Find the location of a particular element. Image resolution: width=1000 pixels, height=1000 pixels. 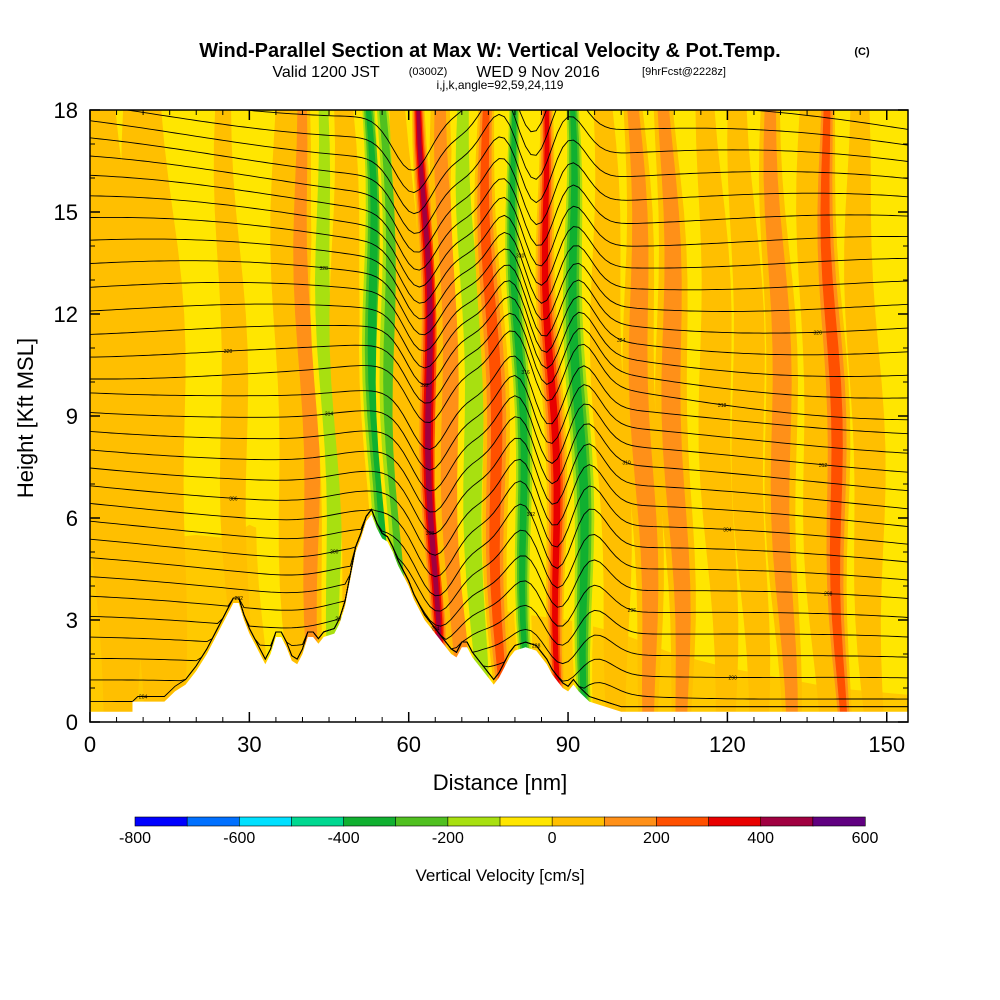

theta-label: 314 is located at coordinates (329, 415).